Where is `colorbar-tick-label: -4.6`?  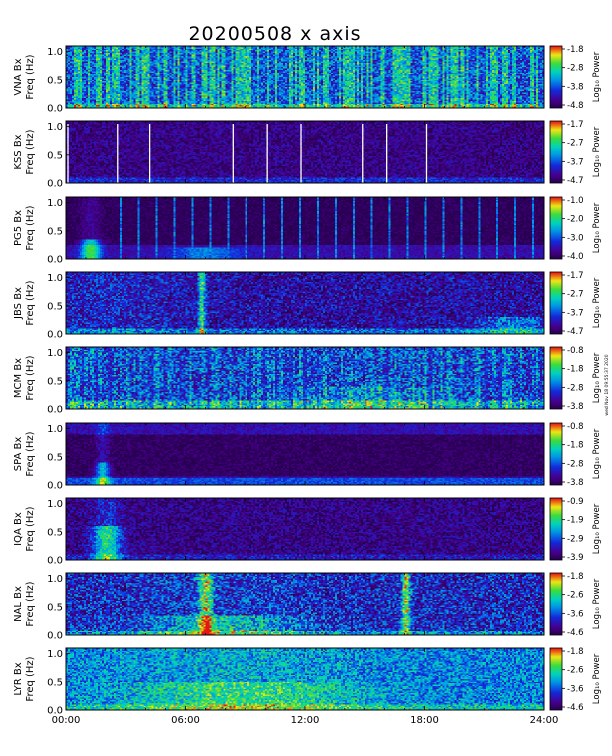
colorbar-tick-label: -4.6 is located at coordinates (575, 708).